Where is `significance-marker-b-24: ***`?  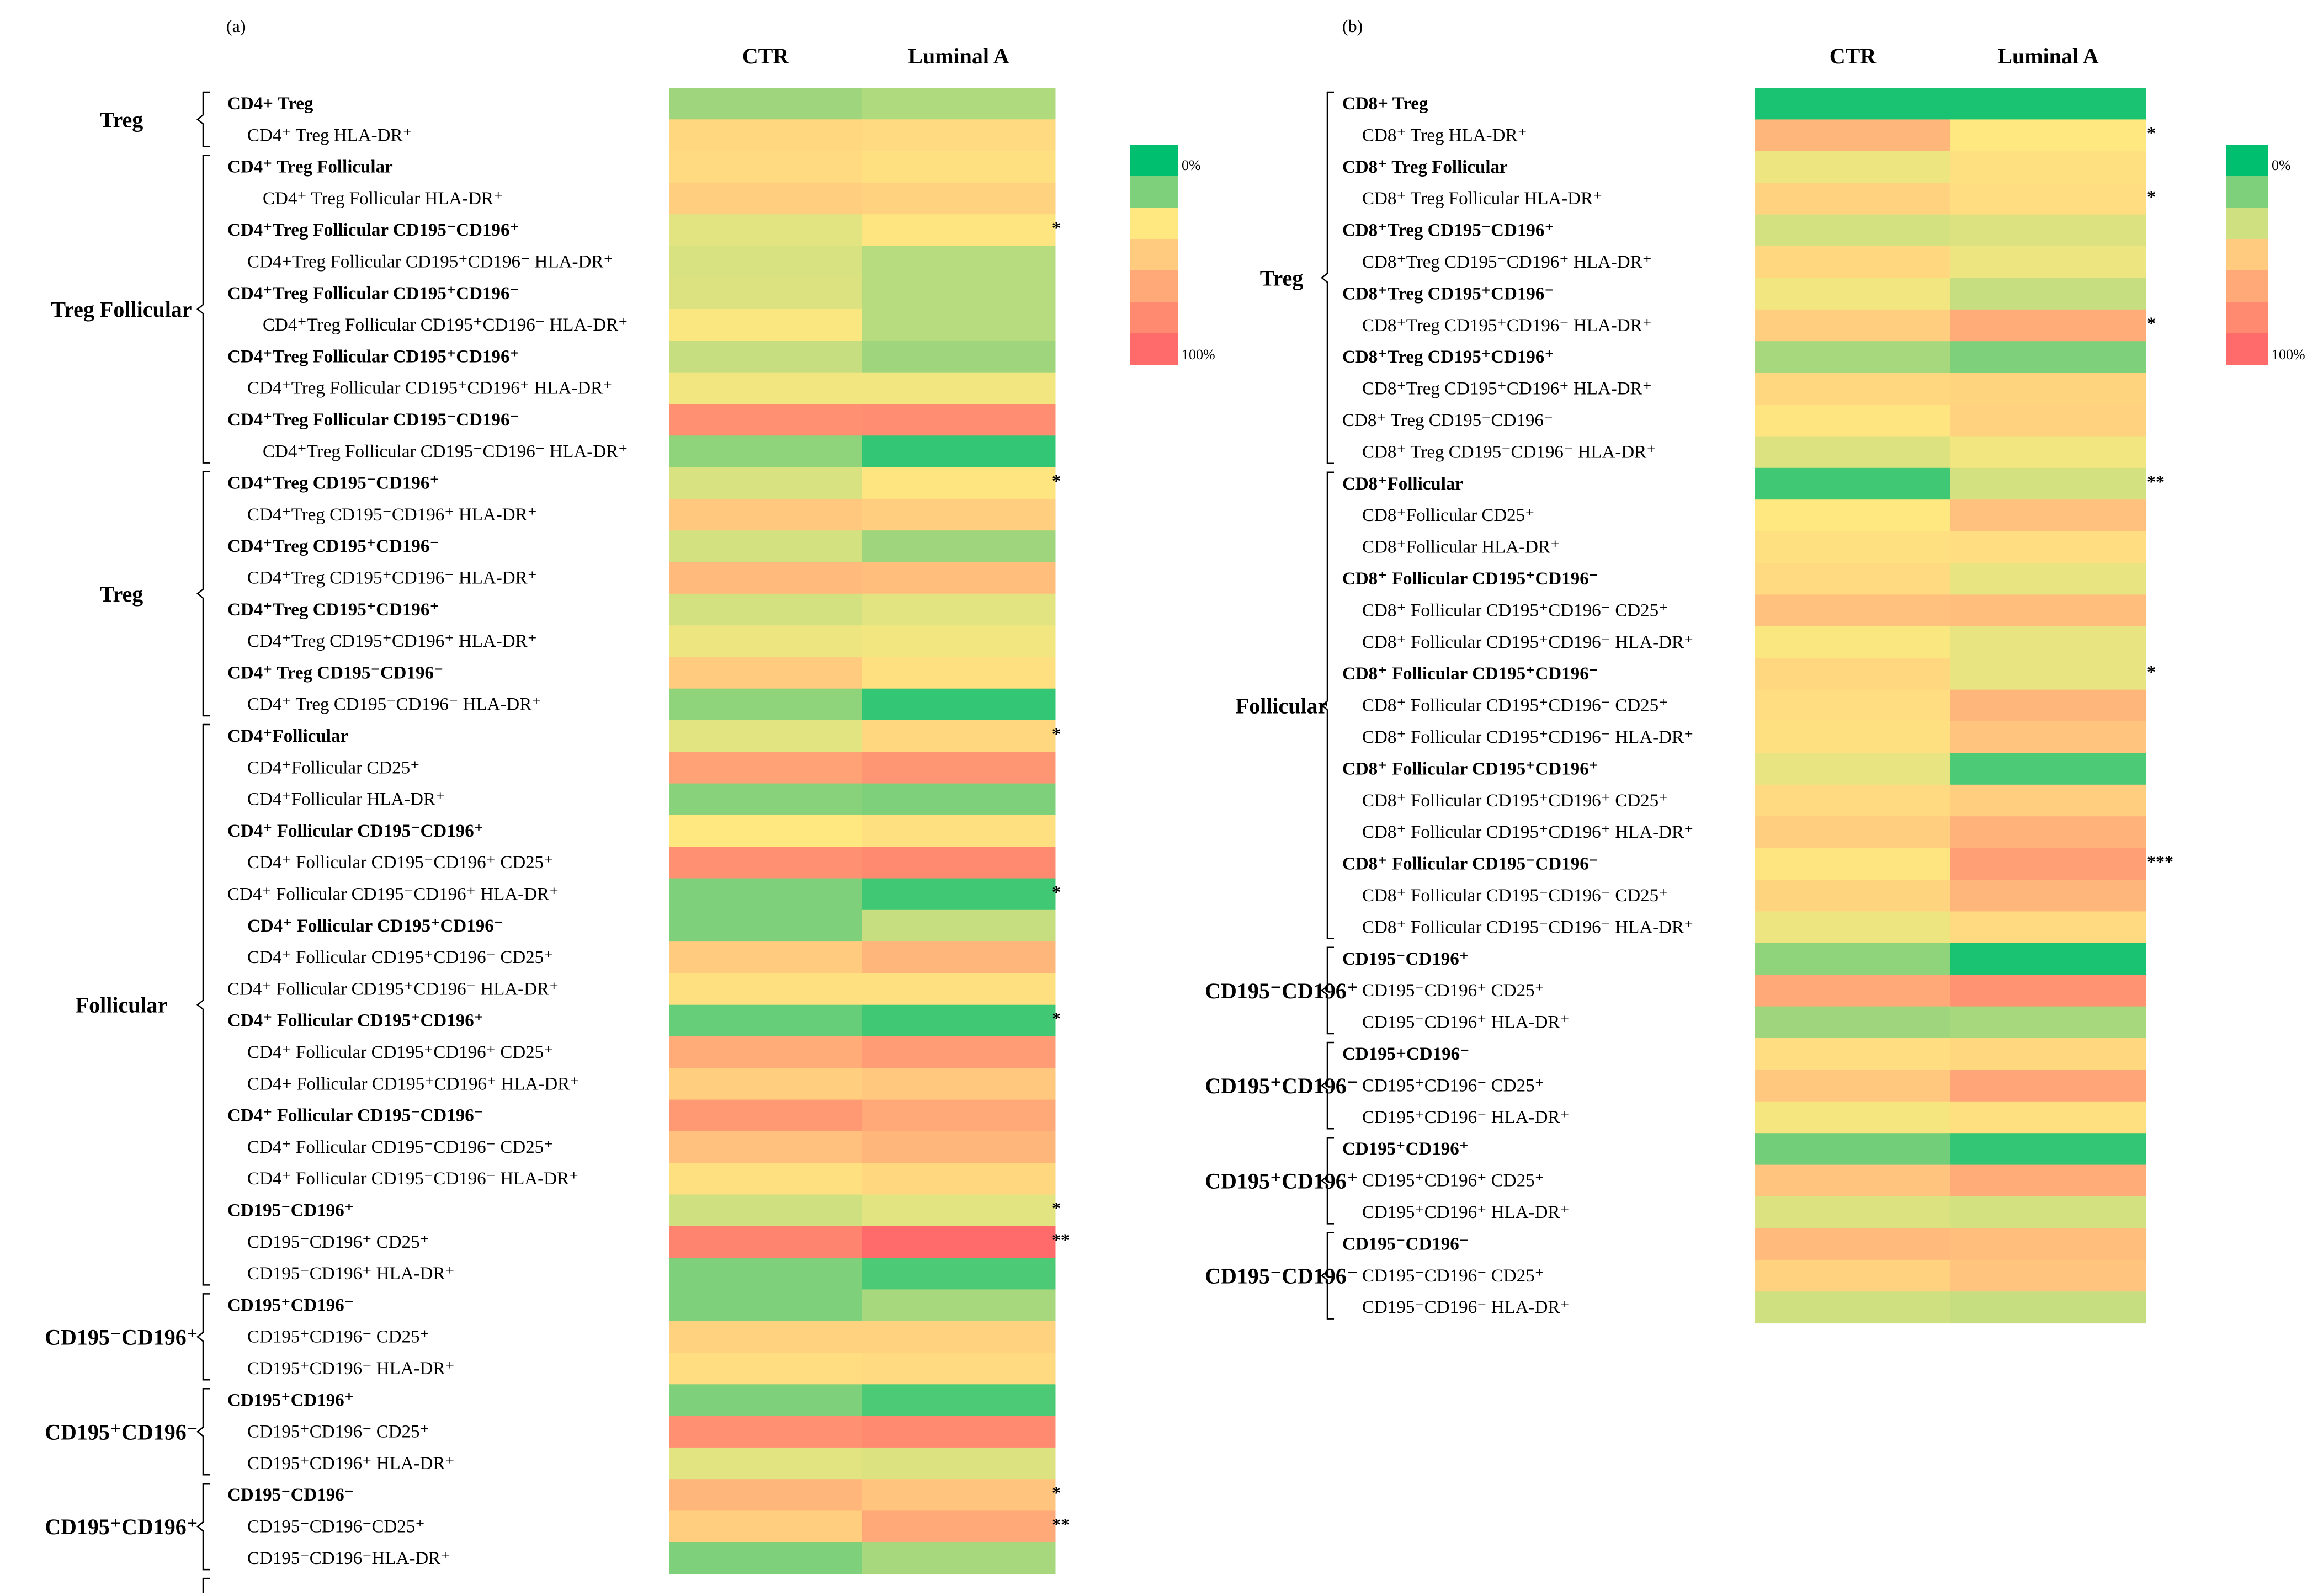 significance-marker-b-24: *** is located at coordinates (2160, 861).